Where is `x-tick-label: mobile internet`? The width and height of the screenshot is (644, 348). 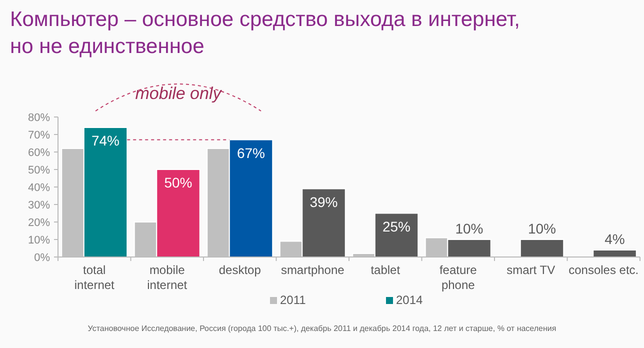
x-tick-label: mobile internet is located at coordinates (167, 277).